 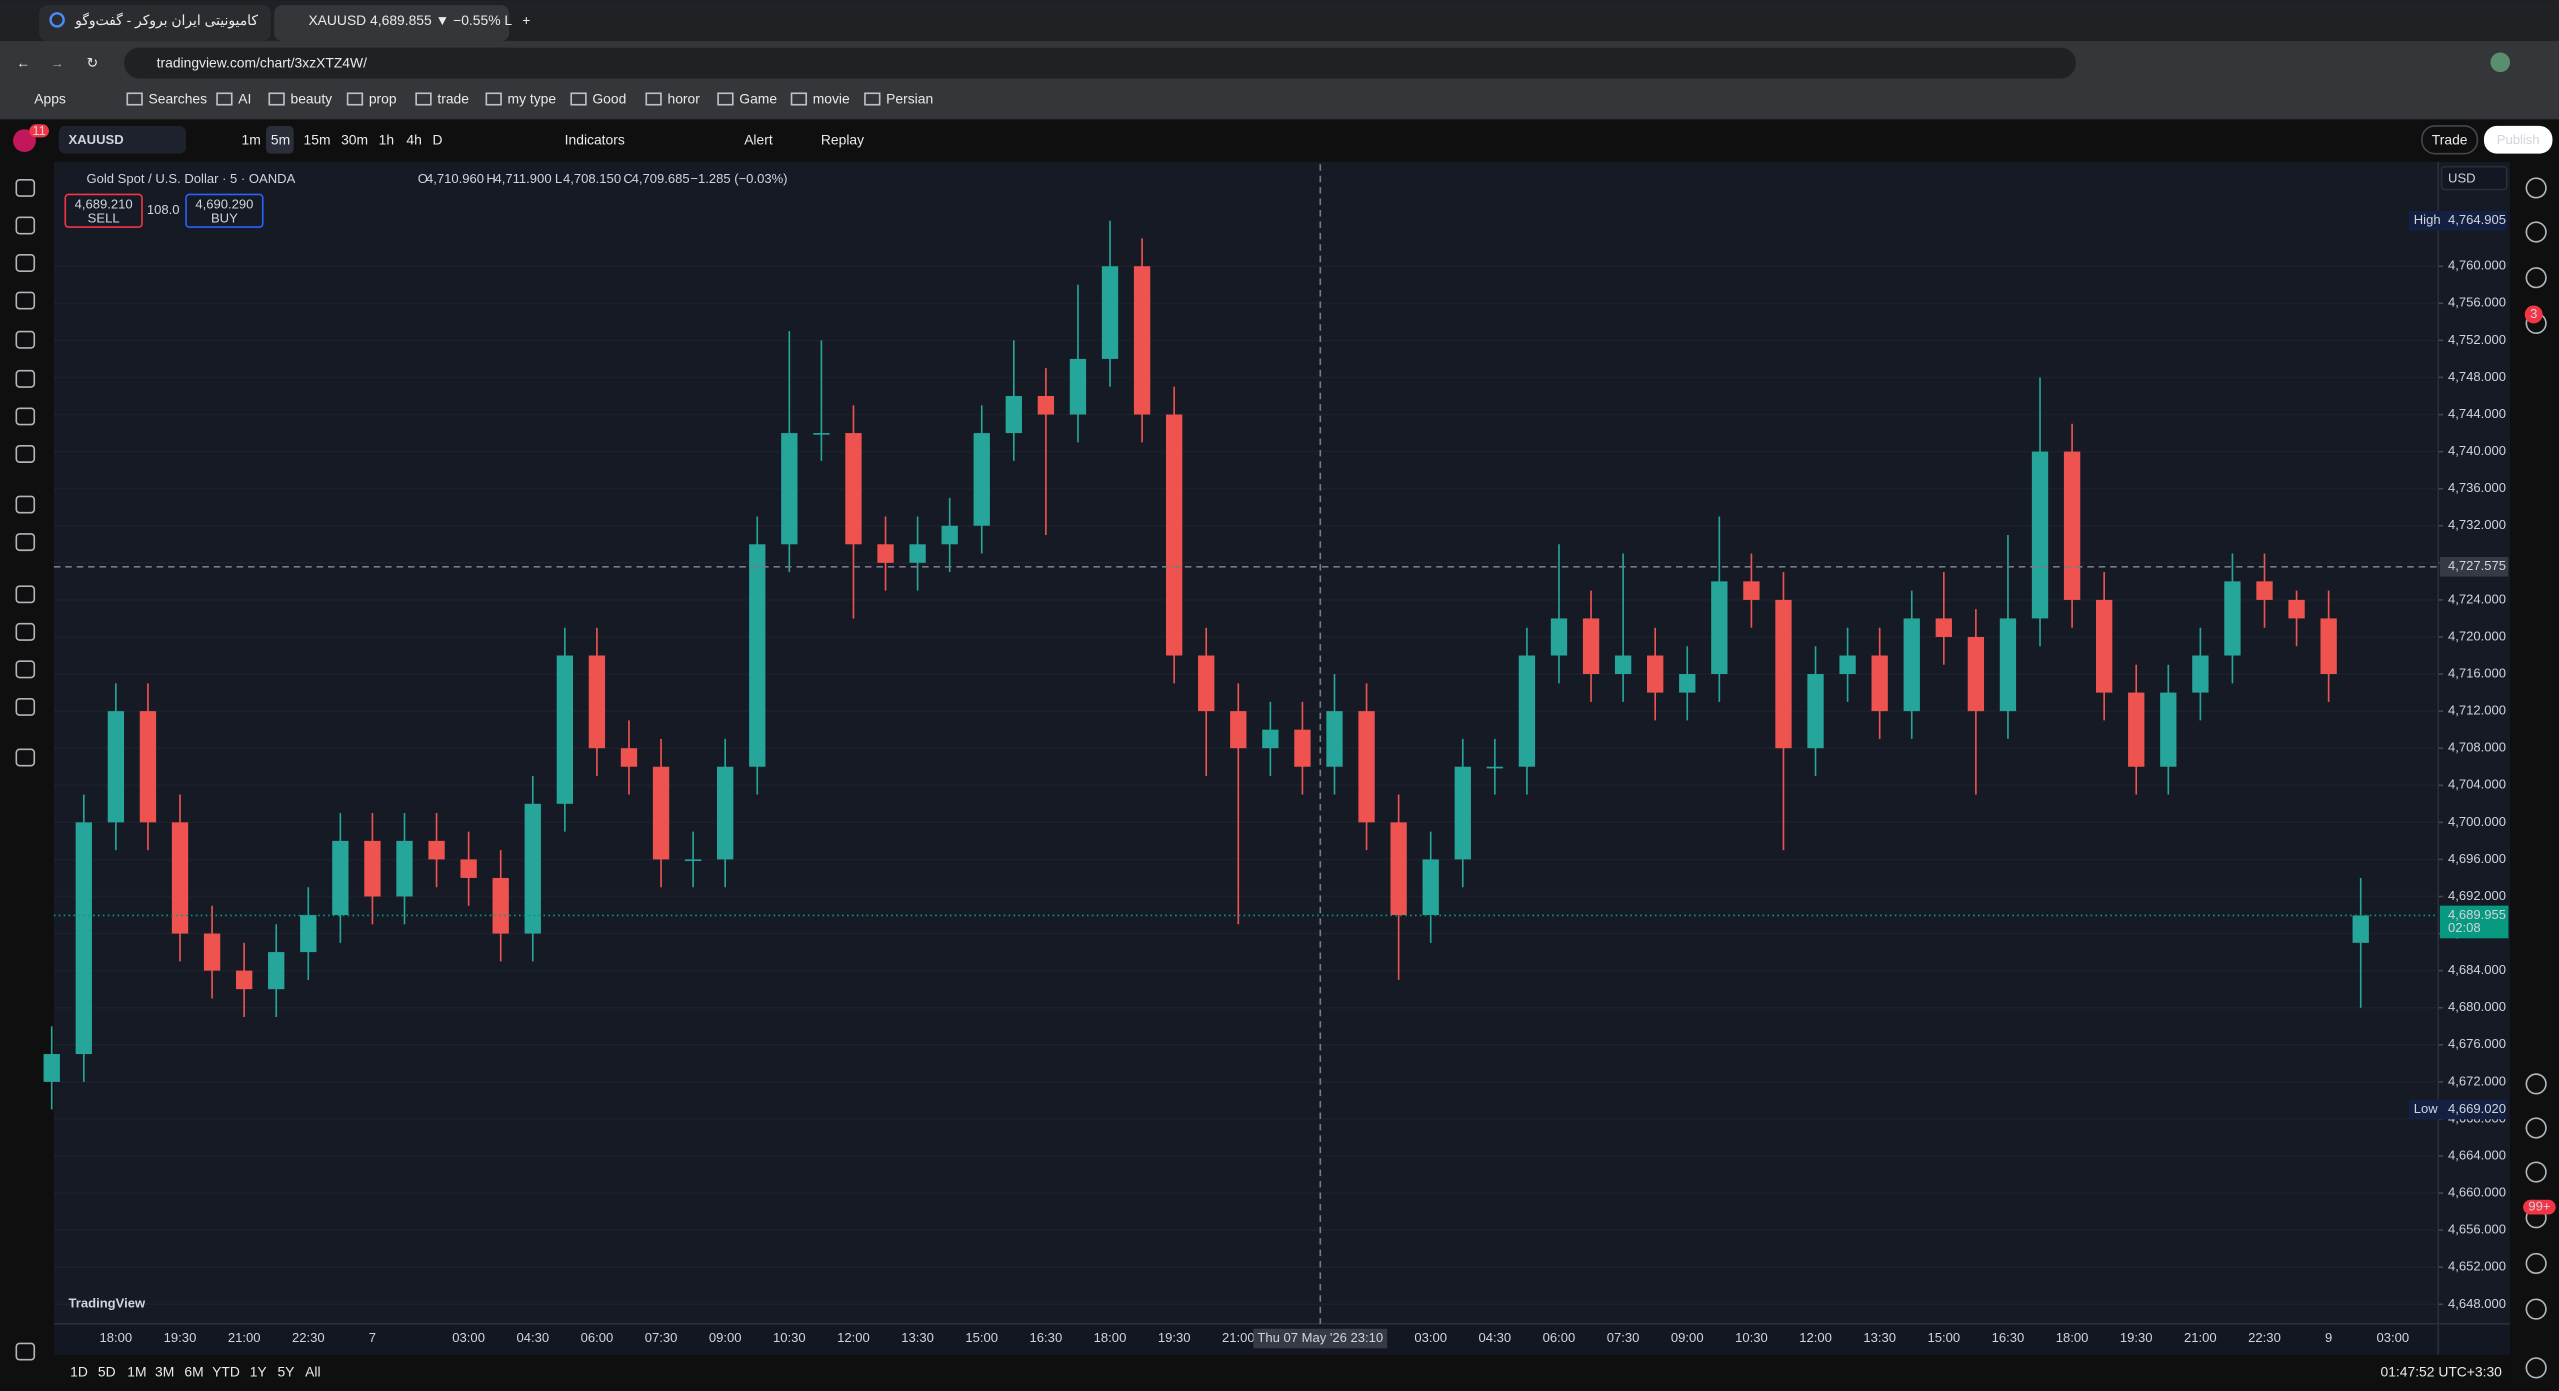 What do you see at coordinates (155, 23) in the screenshot?
I see `tab` at bounding box center [155, 23].